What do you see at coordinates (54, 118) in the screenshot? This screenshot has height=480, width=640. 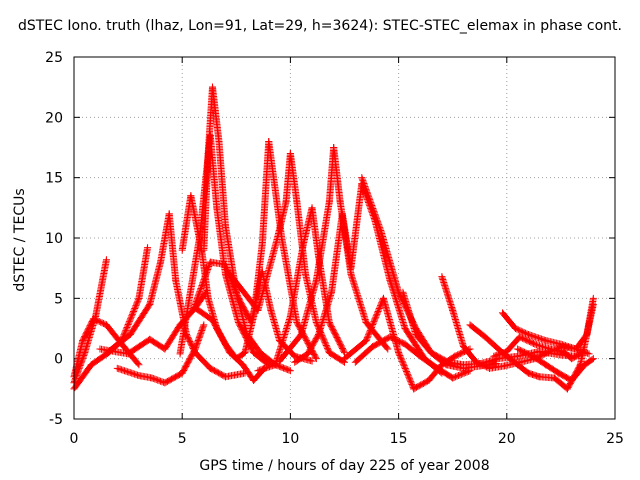 I see `y-tick-label: 20` at bounding box center [54, 118].